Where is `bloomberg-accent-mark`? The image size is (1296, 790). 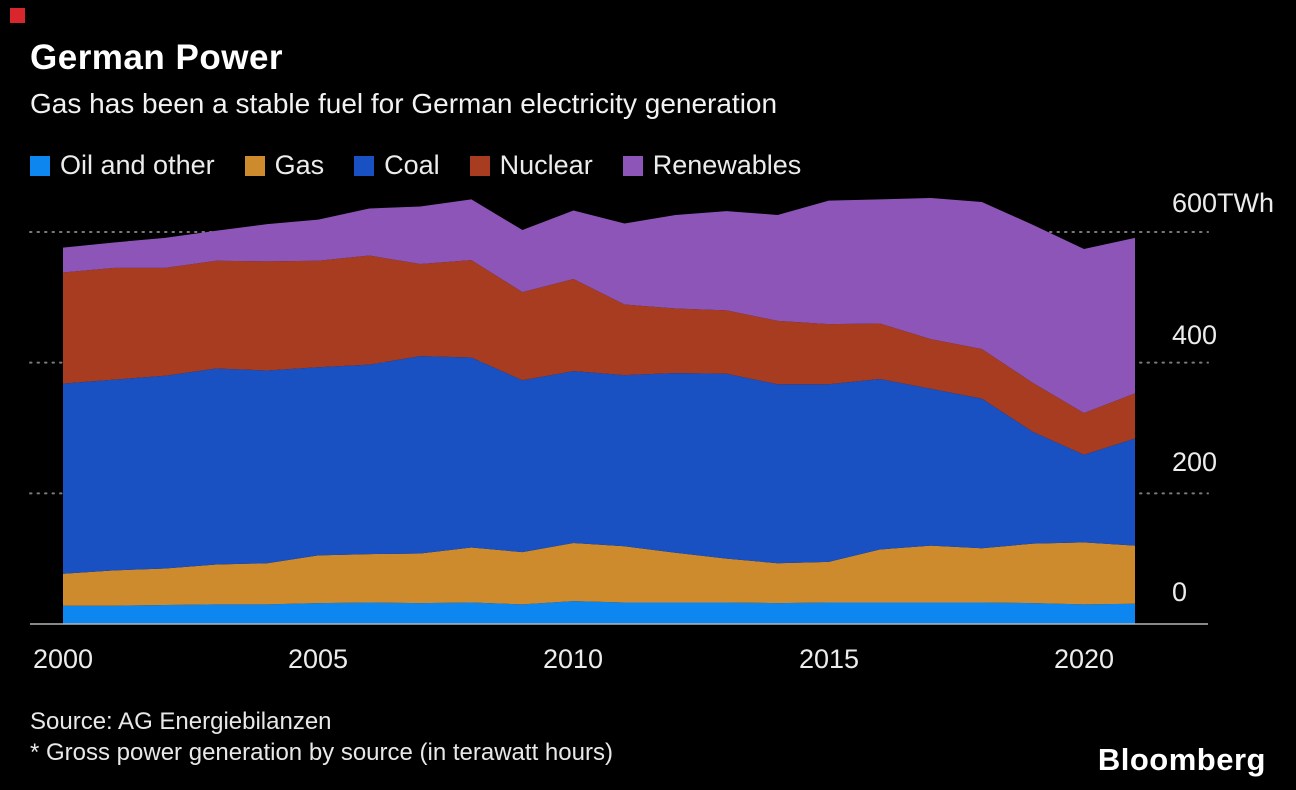
bloomberg-accent-mark is located at coordinates (17, 15).